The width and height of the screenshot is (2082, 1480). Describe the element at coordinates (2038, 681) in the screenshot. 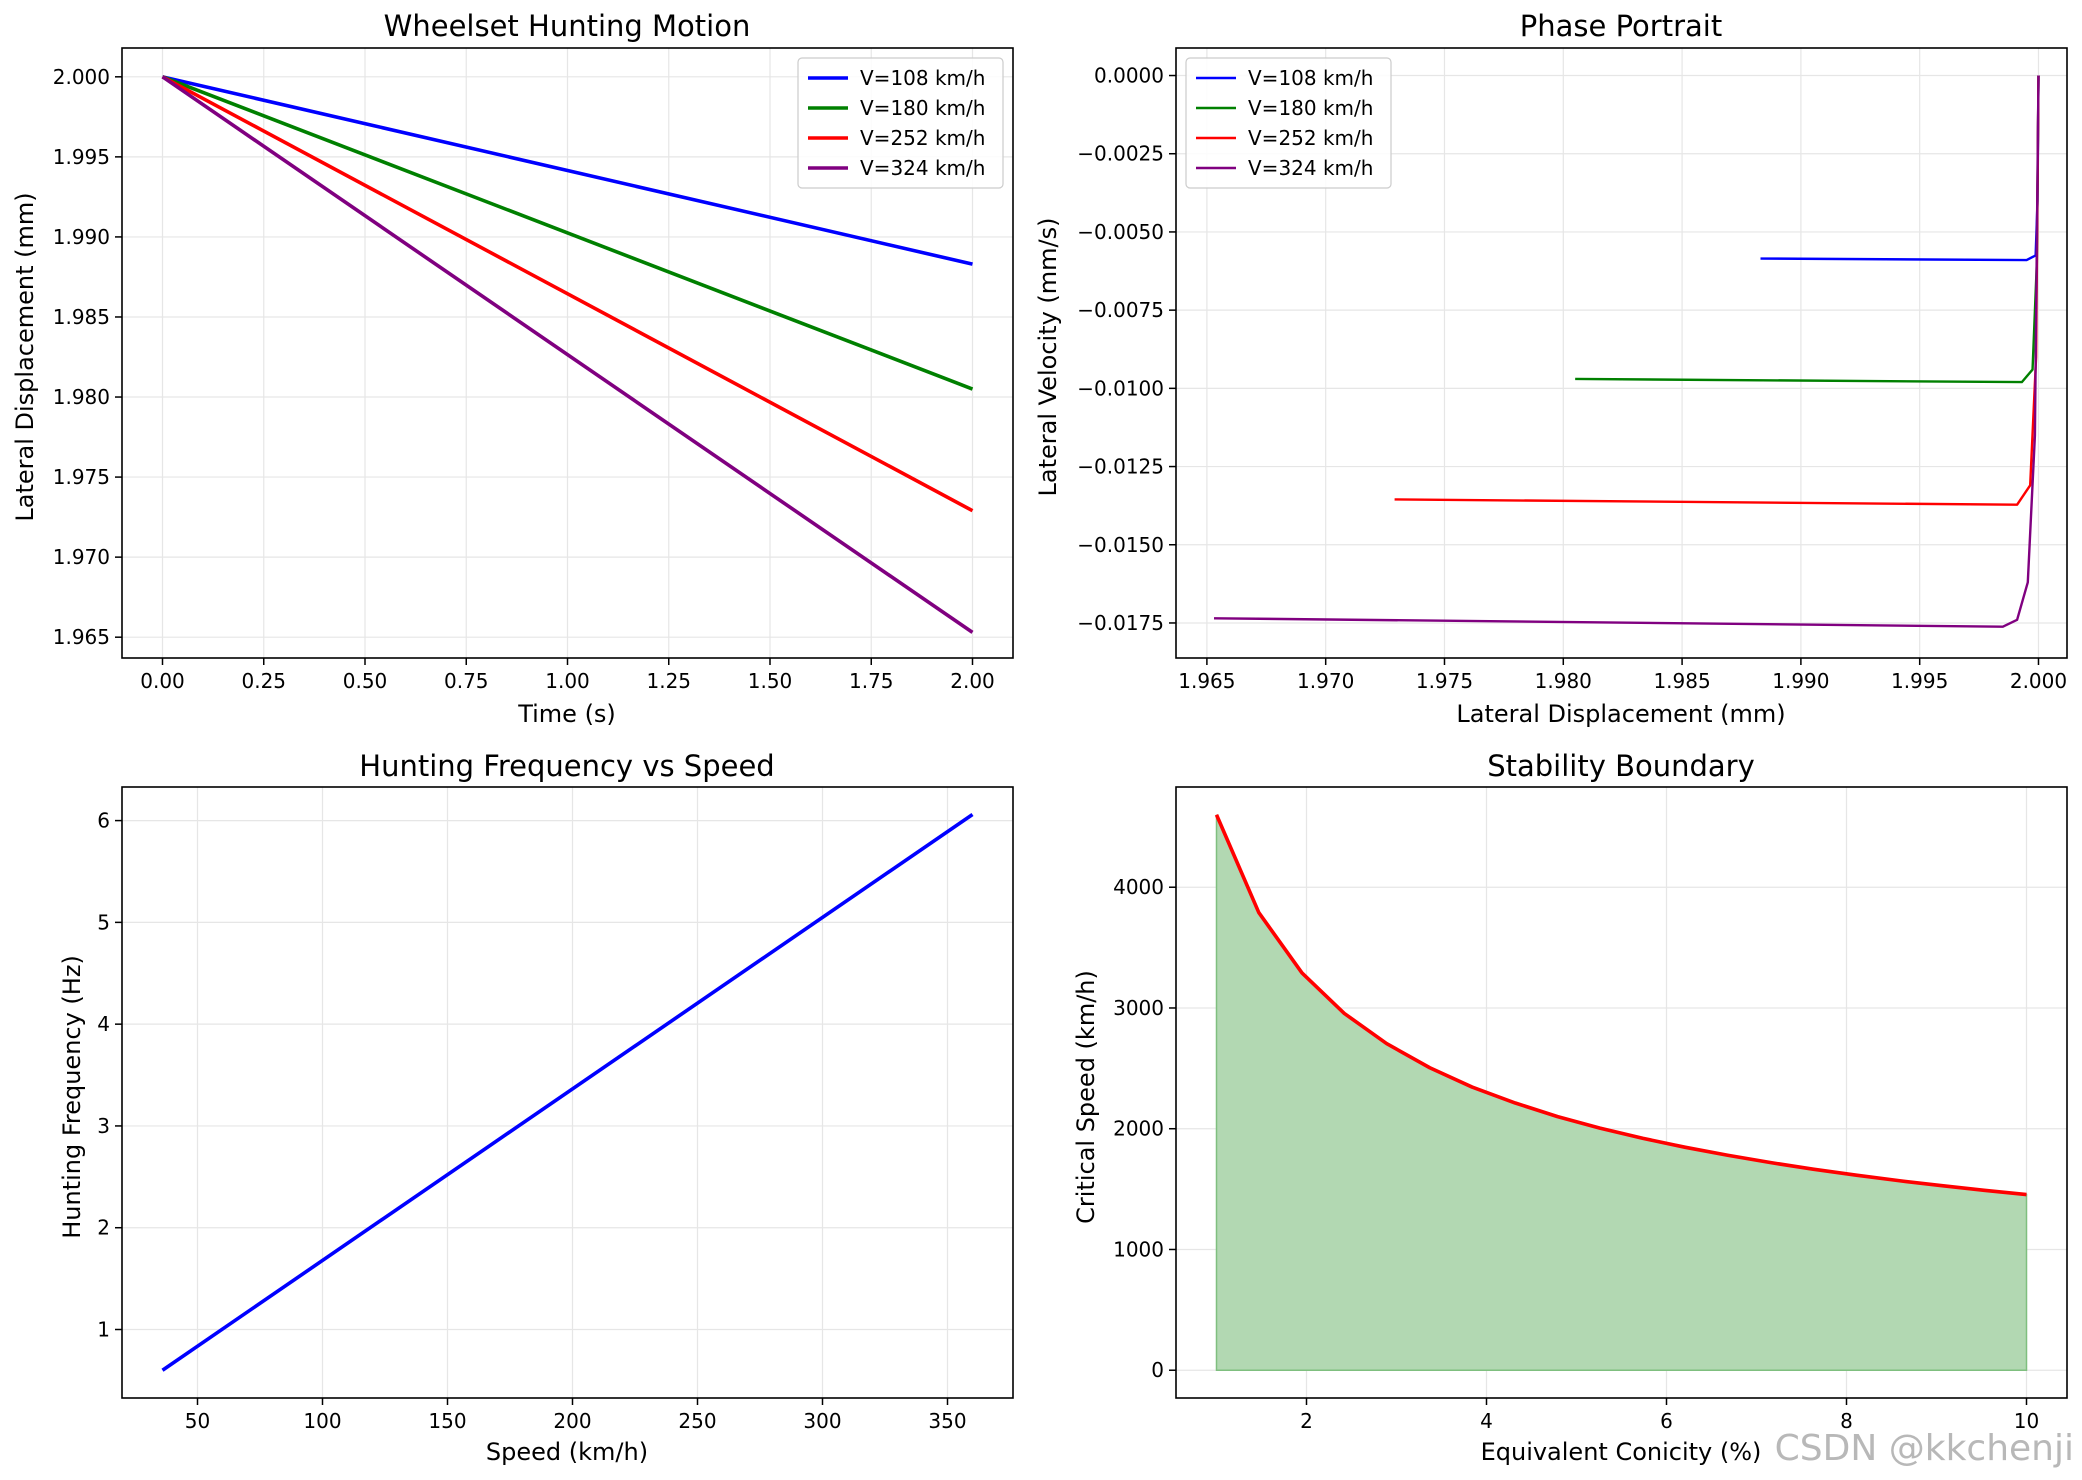

I see `x-tick-label: 2.000` at that location.